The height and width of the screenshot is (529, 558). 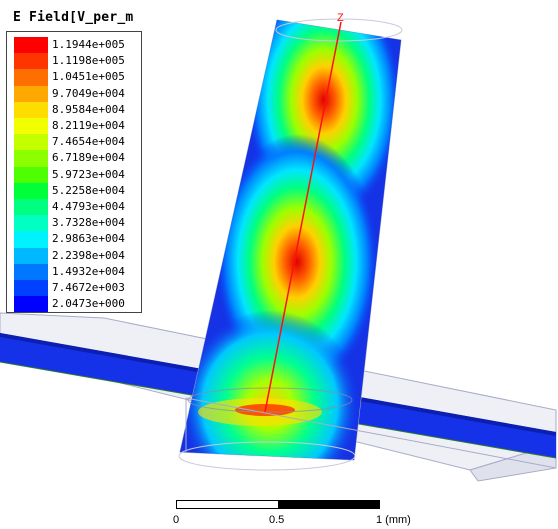 What do you see at coordinates (88, 142) in the screenshot?
I see `legend-value-label: 7.4654e+004` at bounding box center [88, 142].